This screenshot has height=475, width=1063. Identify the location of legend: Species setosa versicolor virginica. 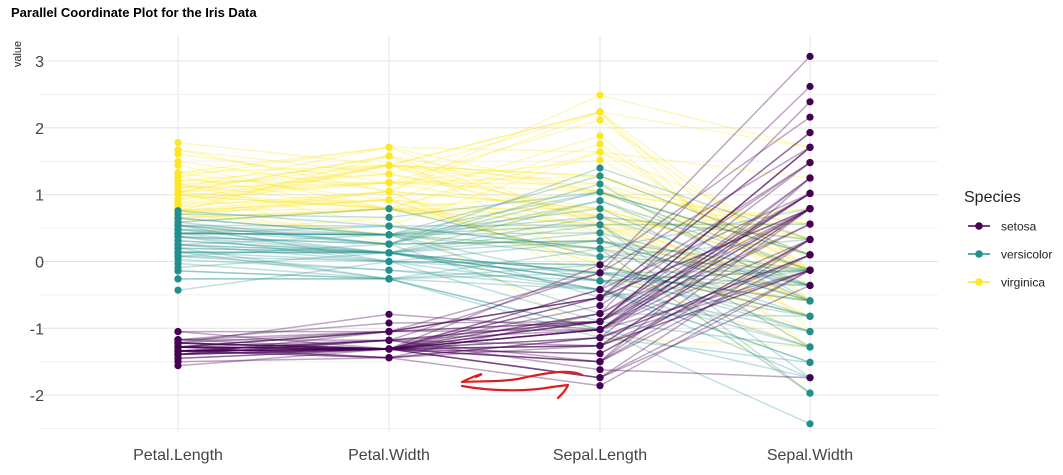
(1008, 239).